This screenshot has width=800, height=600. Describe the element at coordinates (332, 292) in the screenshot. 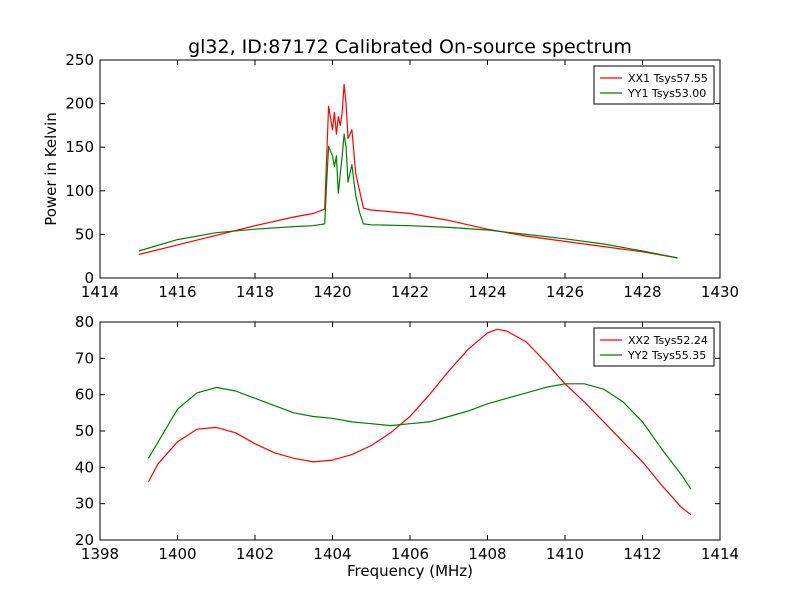

I see `x-tick-label: 1420` at that location.